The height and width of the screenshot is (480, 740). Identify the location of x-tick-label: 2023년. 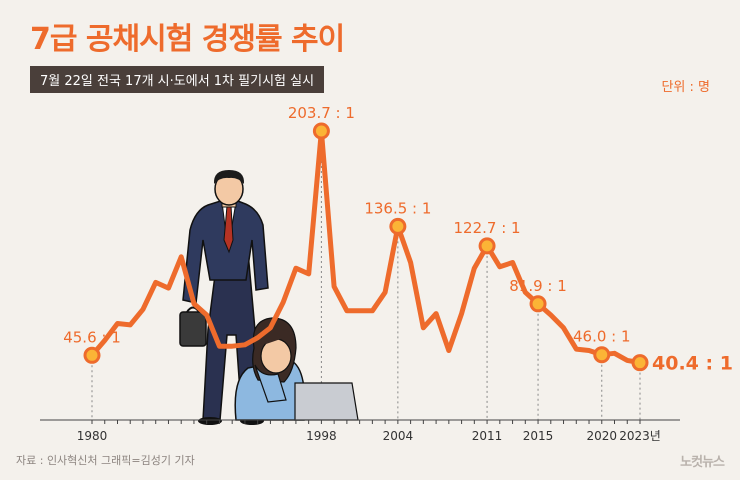
(640, 436).